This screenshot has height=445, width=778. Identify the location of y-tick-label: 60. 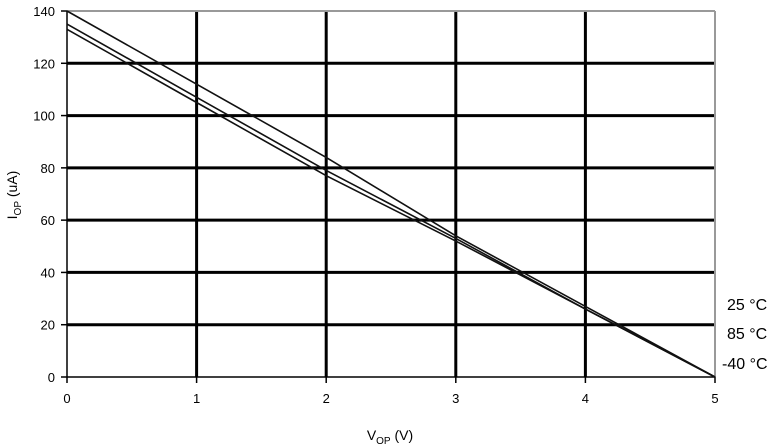
(48, 220).